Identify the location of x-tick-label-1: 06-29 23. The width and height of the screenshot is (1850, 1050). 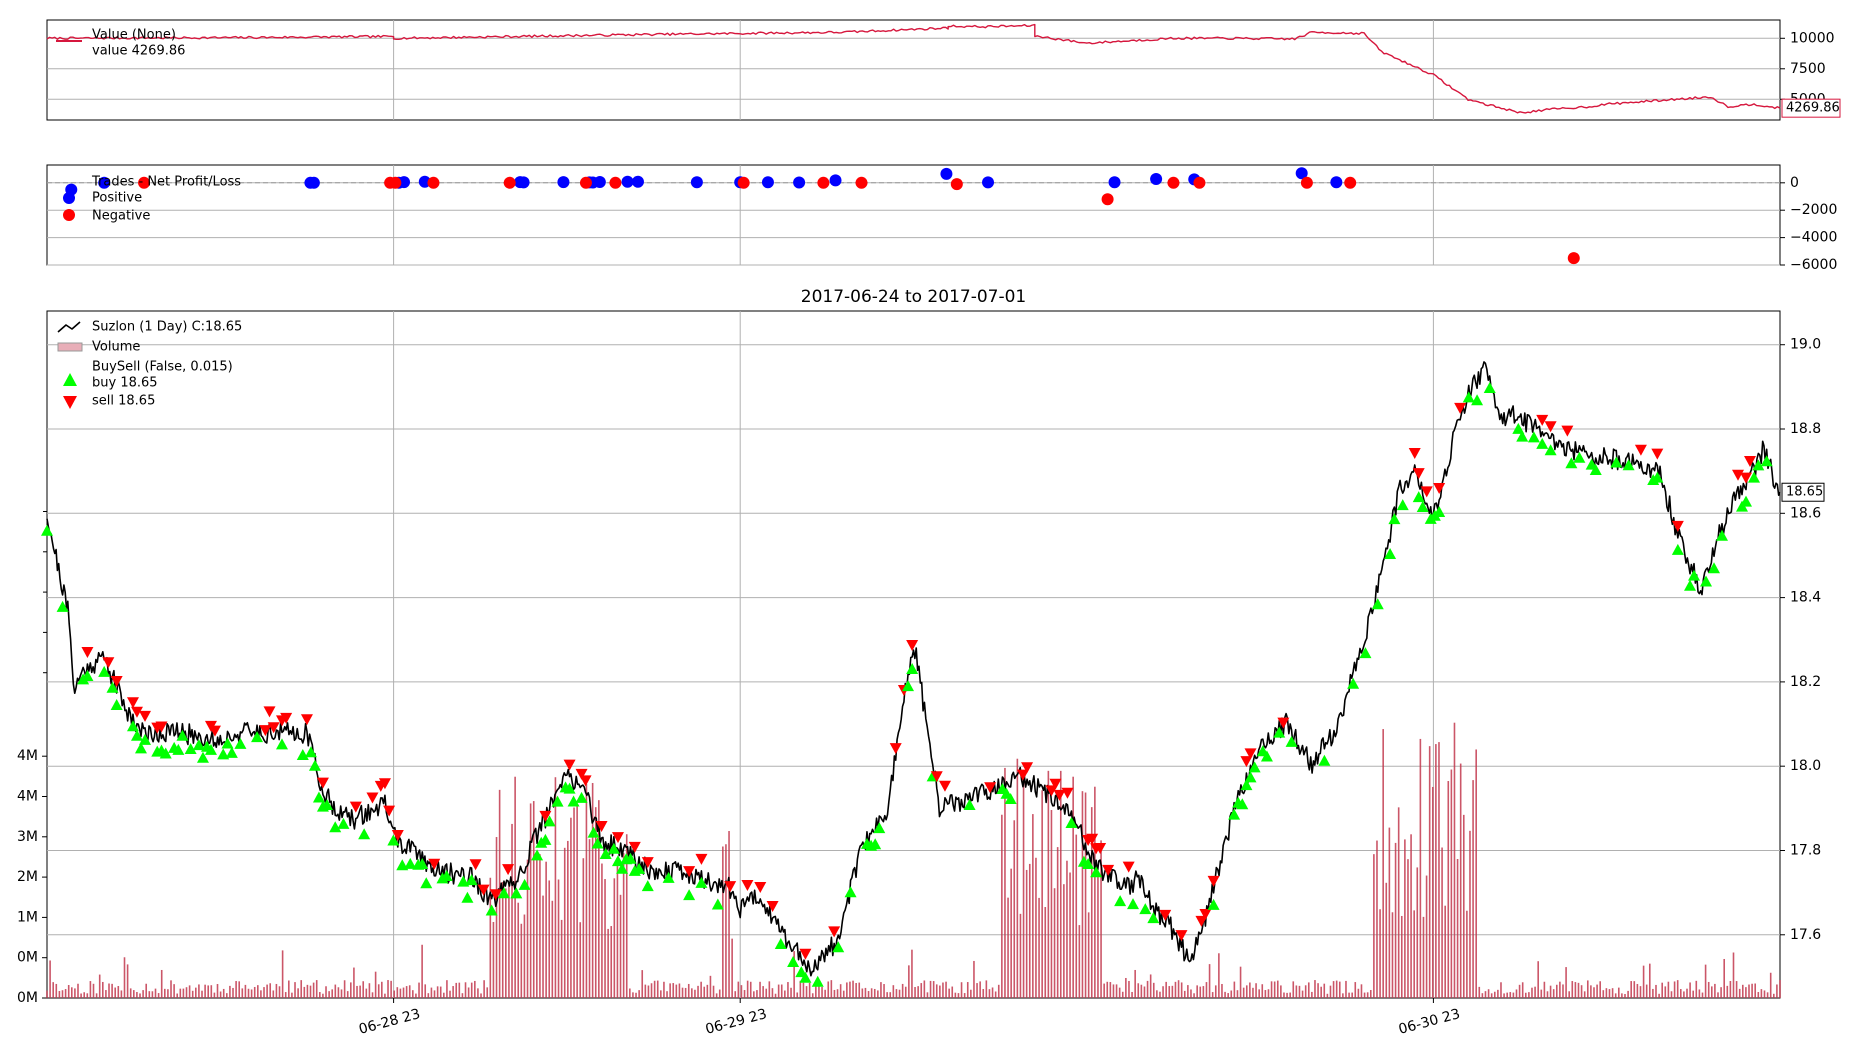
(736, 1022).